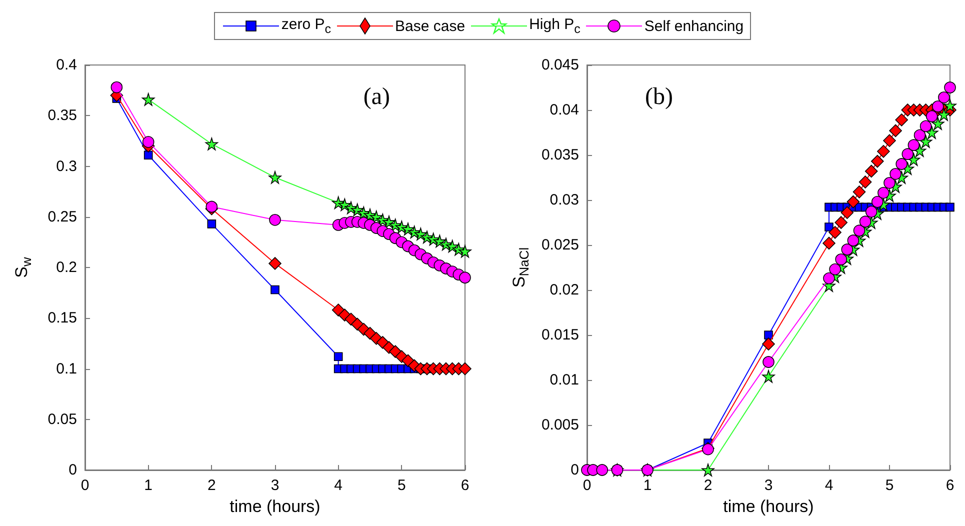 Image resolution: width=965 pixels, height=526 pixels. What do you see at coordinates (659, 97) in the screenshot?
I see `annotation: (b)` at bounding box center [659, 97].